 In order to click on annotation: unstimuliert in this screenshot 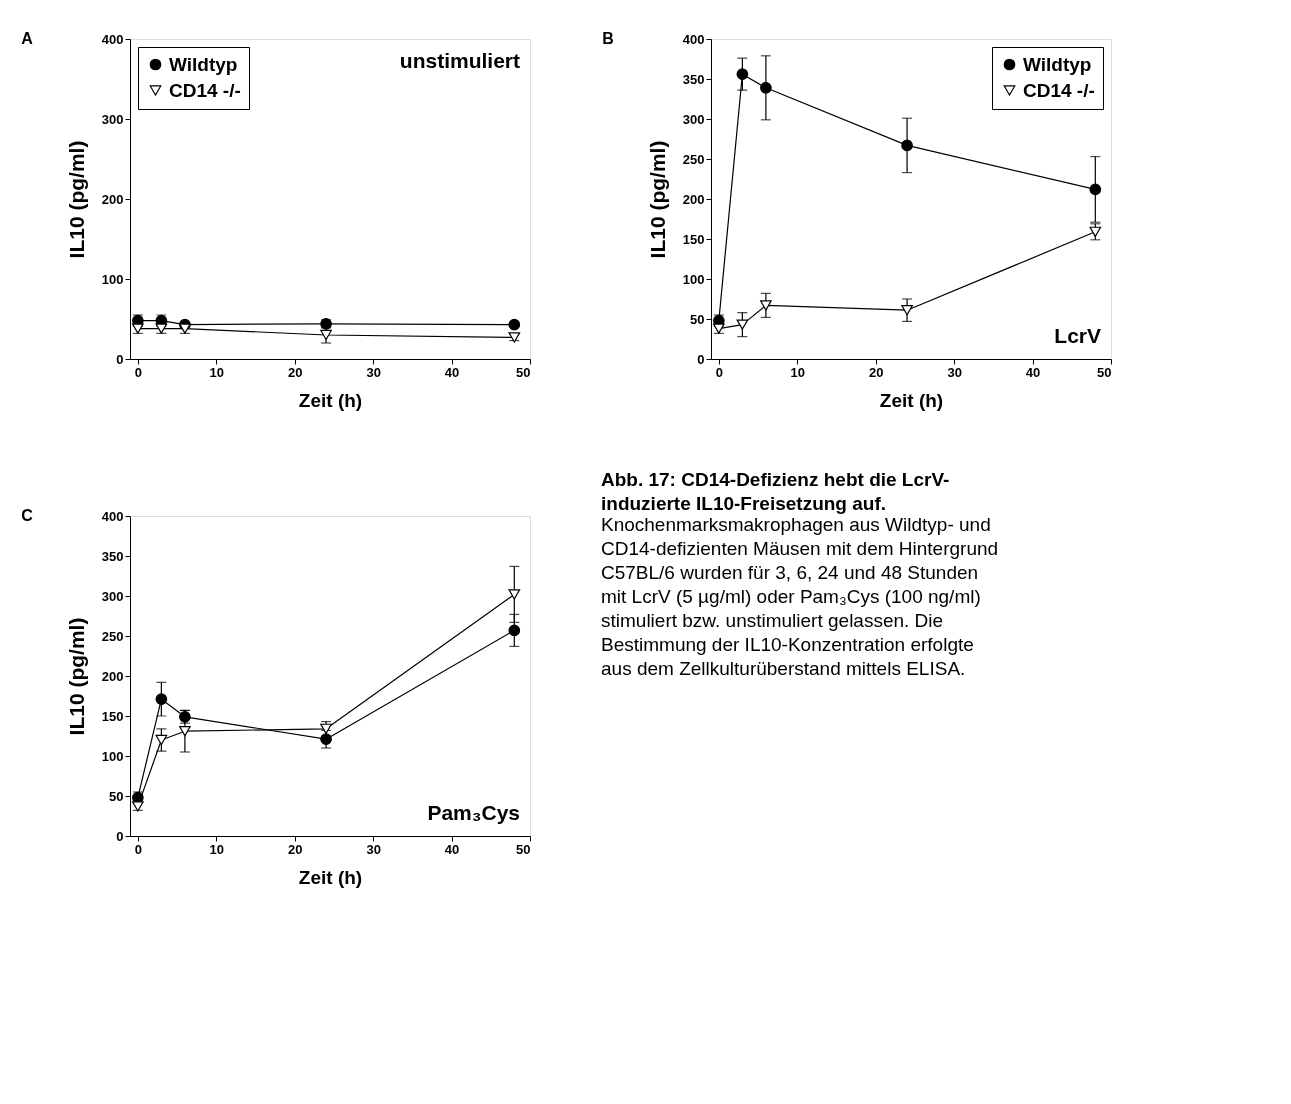, I will do `click(459, 60)`.